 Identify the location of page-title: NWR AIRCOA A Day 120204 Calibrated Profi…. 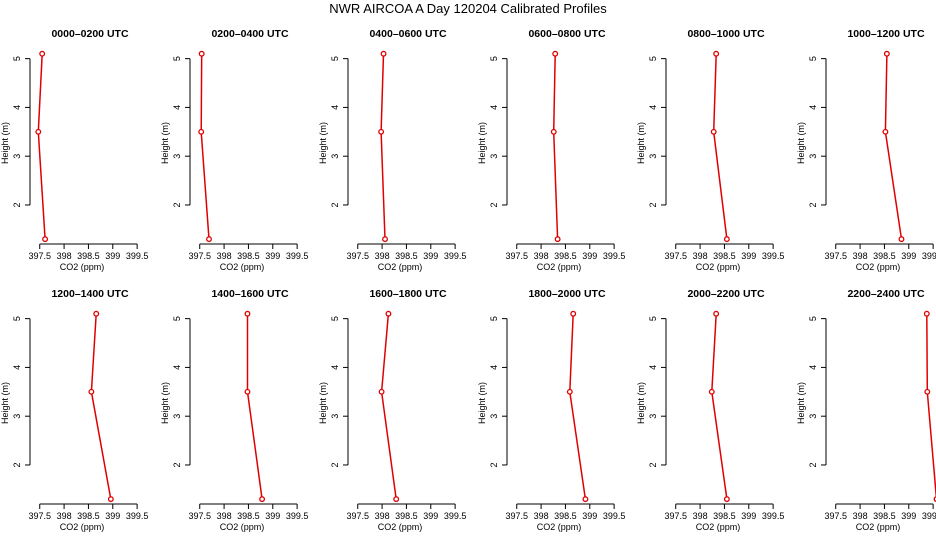
(468, 8).